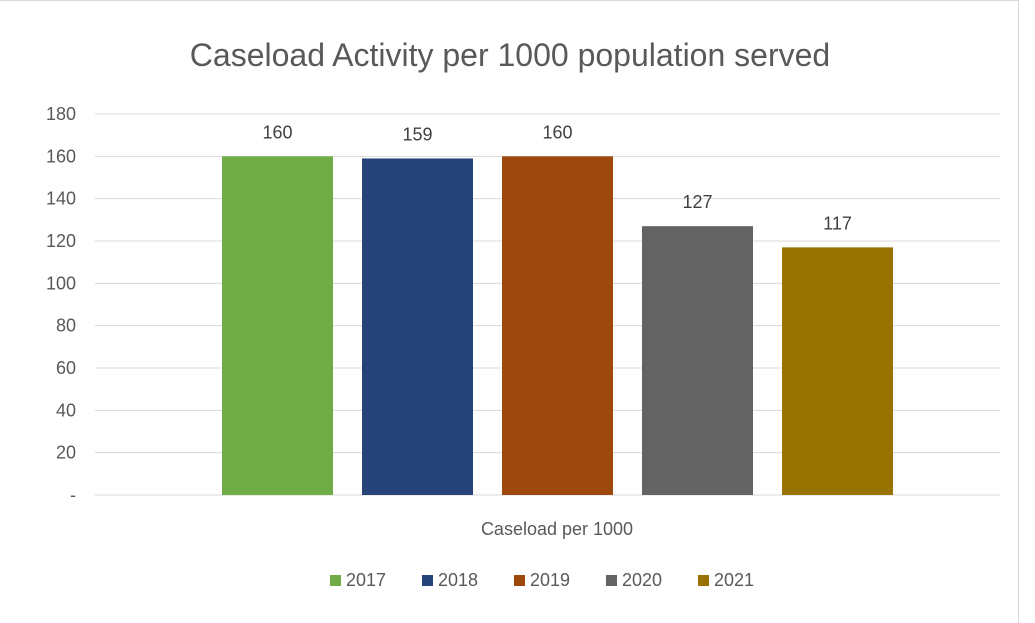  Describe the element at coordinates (837, 223) in the screenshot. I see `data-label-2021: 117` at that location.